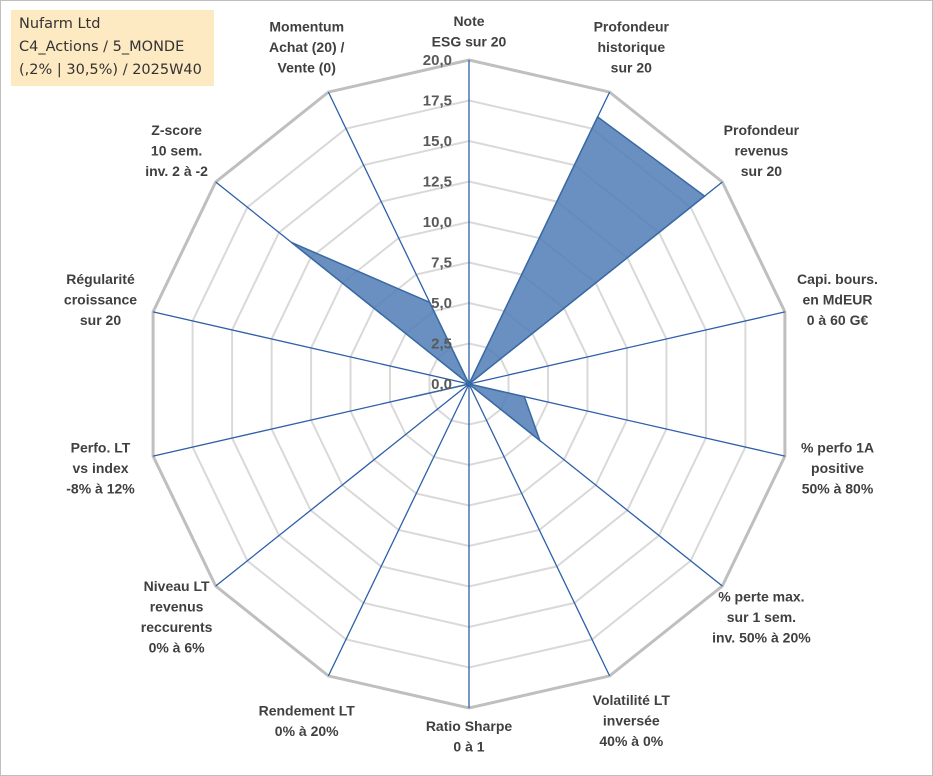 The image size is (933, 776). Describe the element at coordinates (441, 303) in the screenshot. I see `tick-label: 5,0` at that location.